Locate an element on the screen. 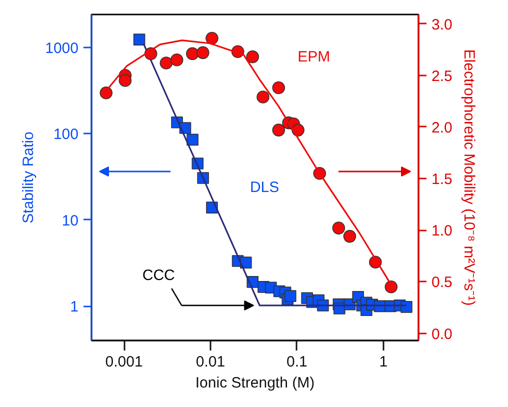  y-tick-label: 1000 is located at coordinates (62, 48).